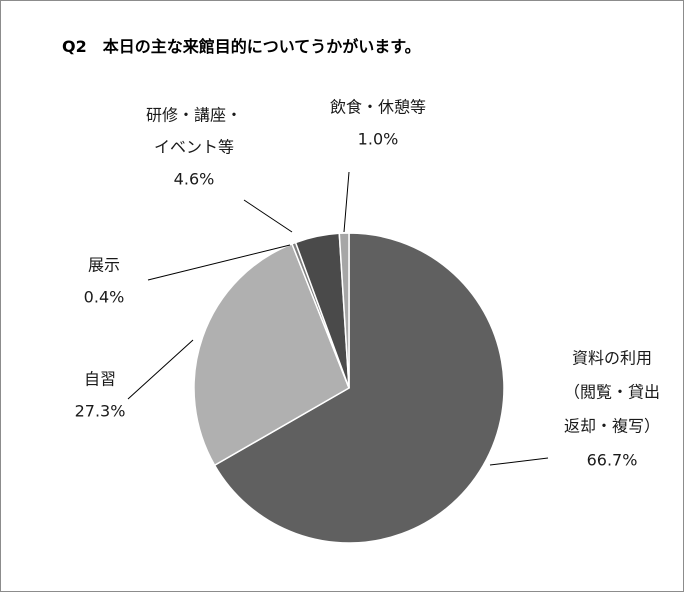 The width and height of the screenshot is (684, 592). Describe the element at coordinates (378, 139) in the screenshot. I see `slice-value-label-4: 1.0%` at that location.